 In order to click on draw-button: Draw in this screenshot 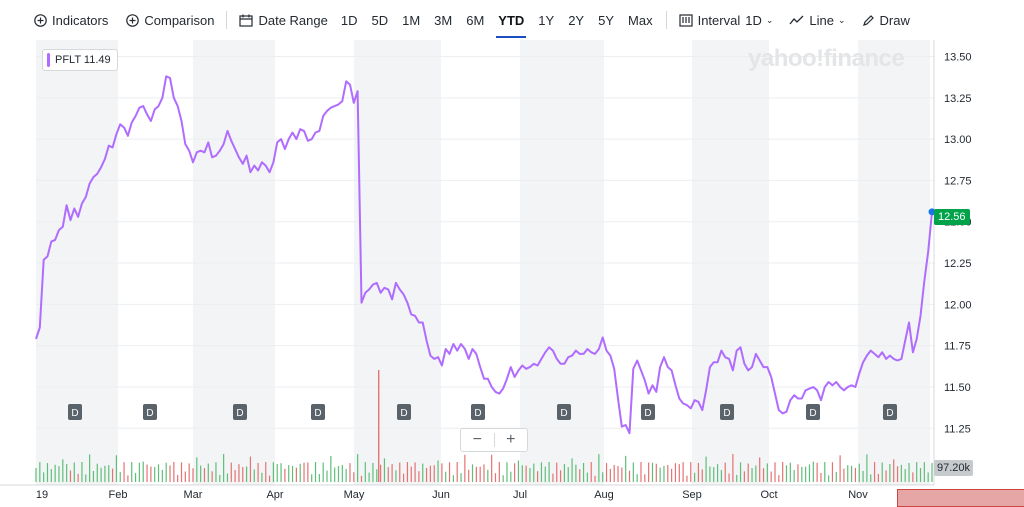, I will do `click(886, 20)`.